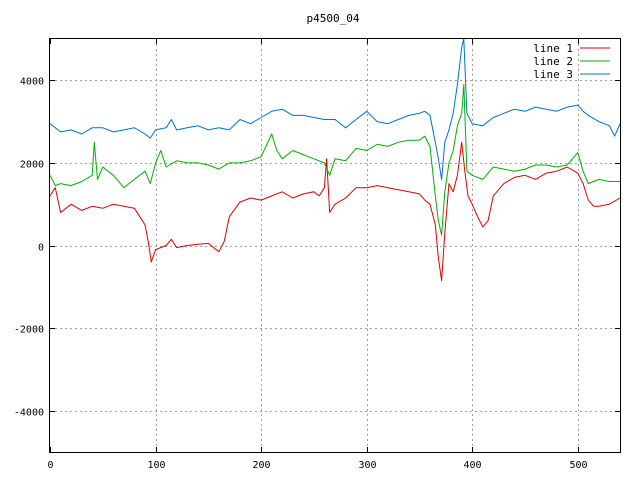 This screenshot has height=480, width=640. Describe the element at coordinates (553, 61) in the screenshot. I see `legend-label-2: line 2` at that location.